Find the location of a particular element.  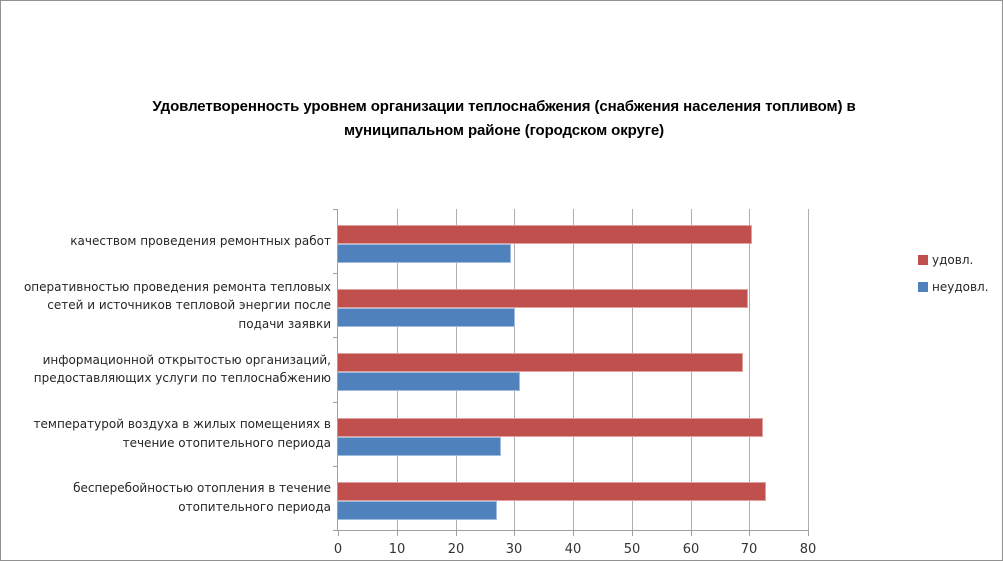

x-tick-label: 80 is located at coordinates (808, 549).